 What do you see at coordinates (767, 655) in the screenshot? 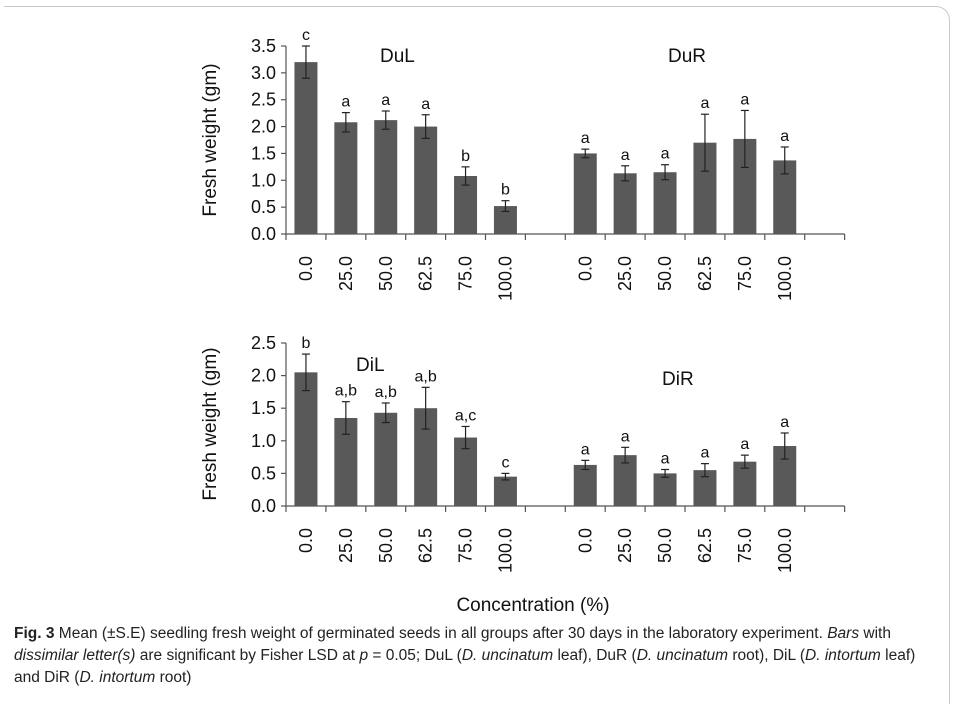
I see `caption-text-11: root), DiL (` at bounding box center [767, 655].